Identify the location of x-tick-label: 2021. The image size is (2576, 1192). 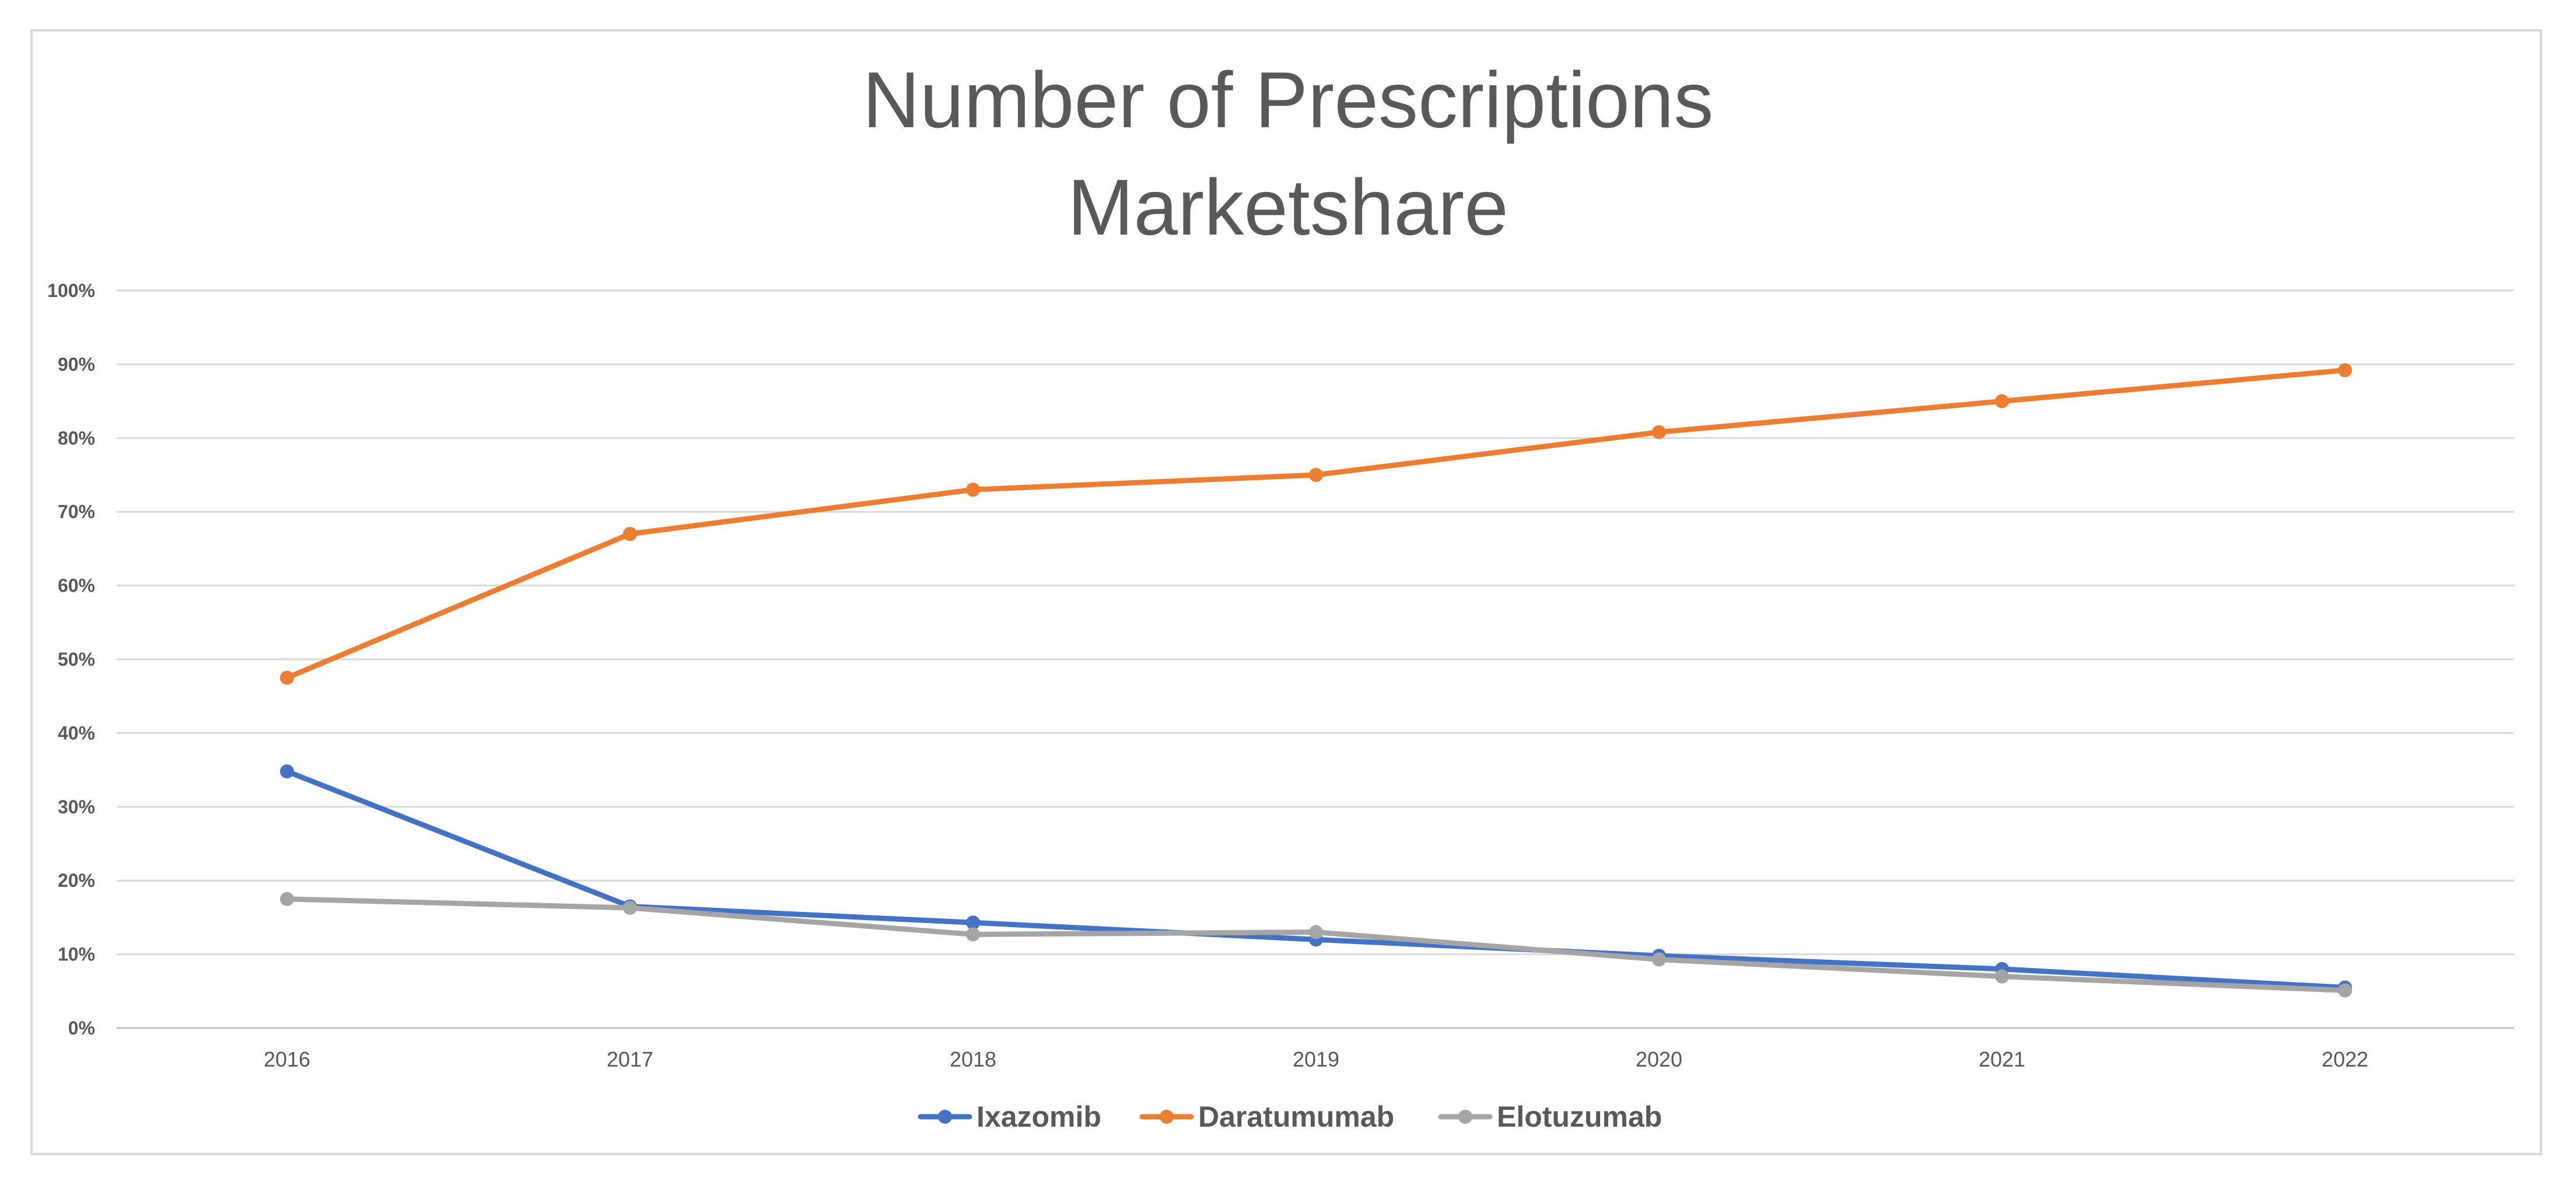
(2002, 1059).